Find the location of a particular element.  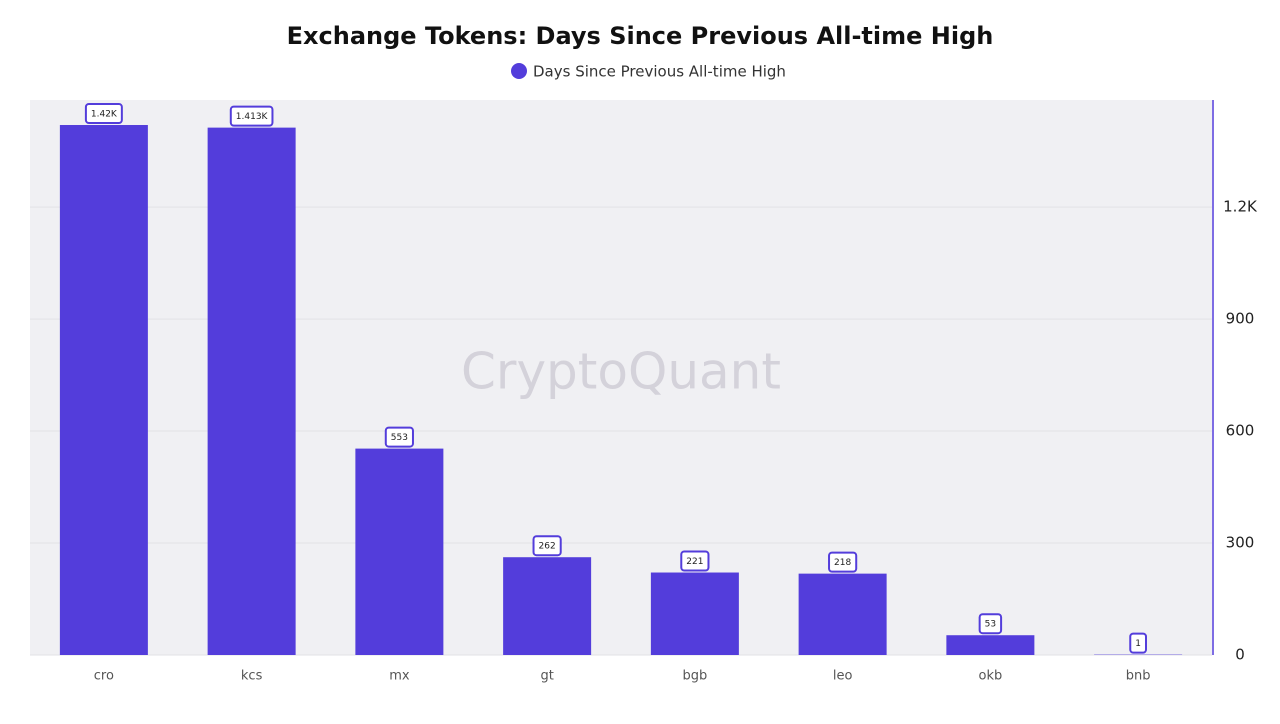

data-label: 1 is located at coordinates (1138, 643).